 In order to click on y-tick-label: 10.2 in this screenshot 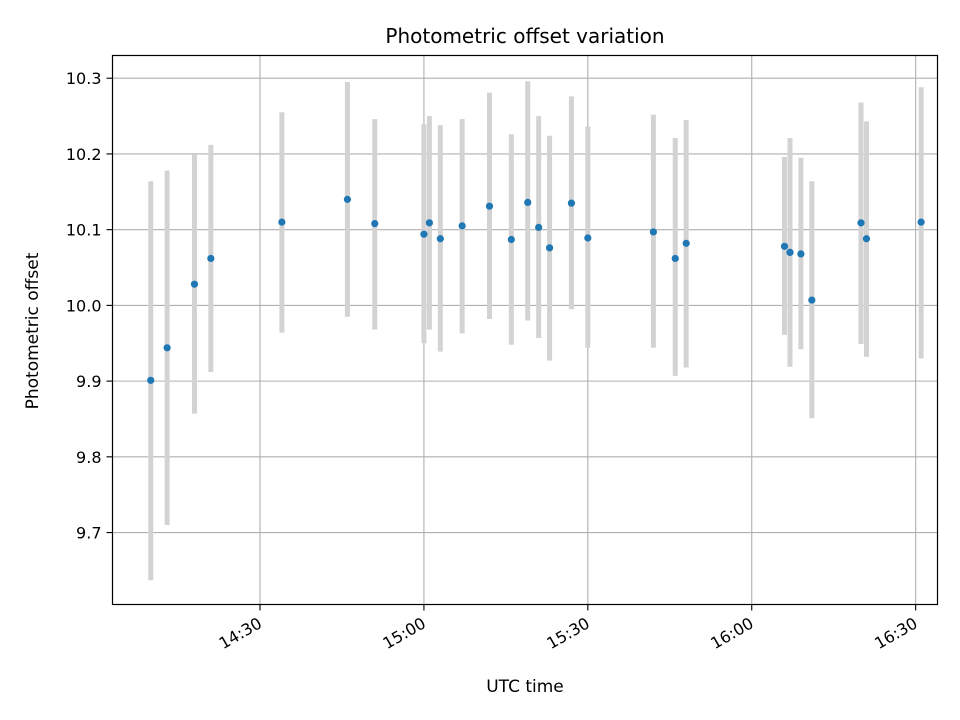, I will do `click(84, 154)`.